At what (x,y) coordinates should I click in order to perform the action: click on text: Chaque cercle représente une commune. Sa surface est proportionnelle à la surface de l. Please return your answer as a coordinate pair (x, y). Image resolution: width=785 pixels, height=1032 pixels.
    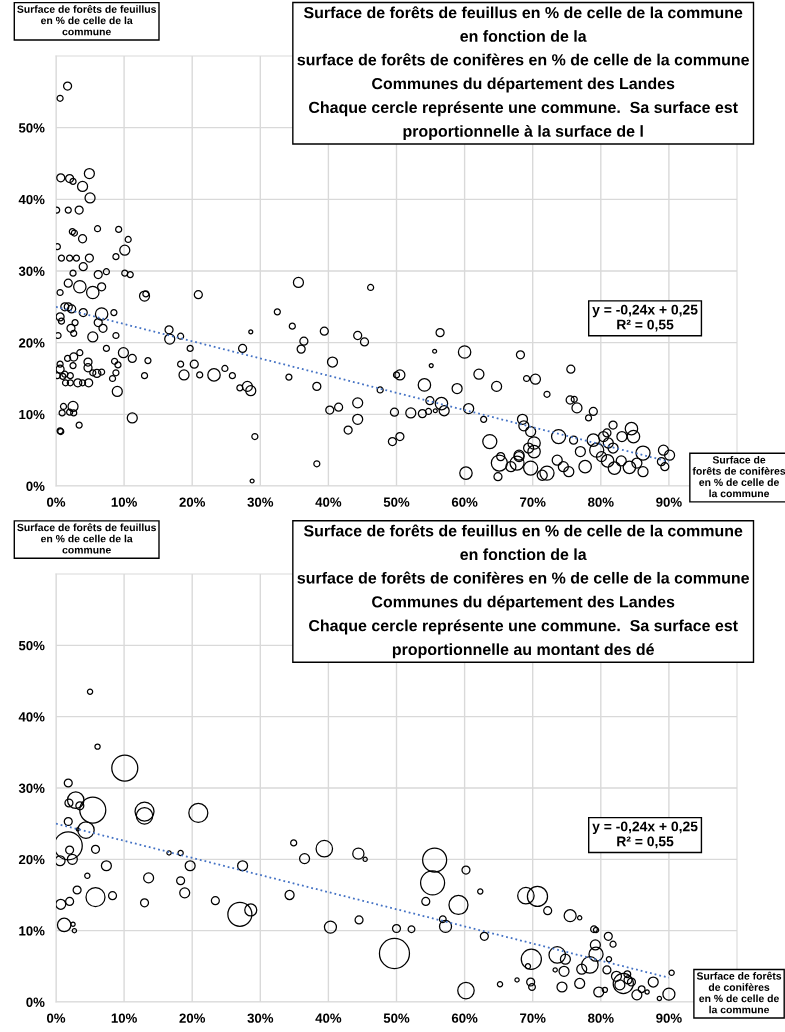
    Looking at the image, I should click on (523, 121).